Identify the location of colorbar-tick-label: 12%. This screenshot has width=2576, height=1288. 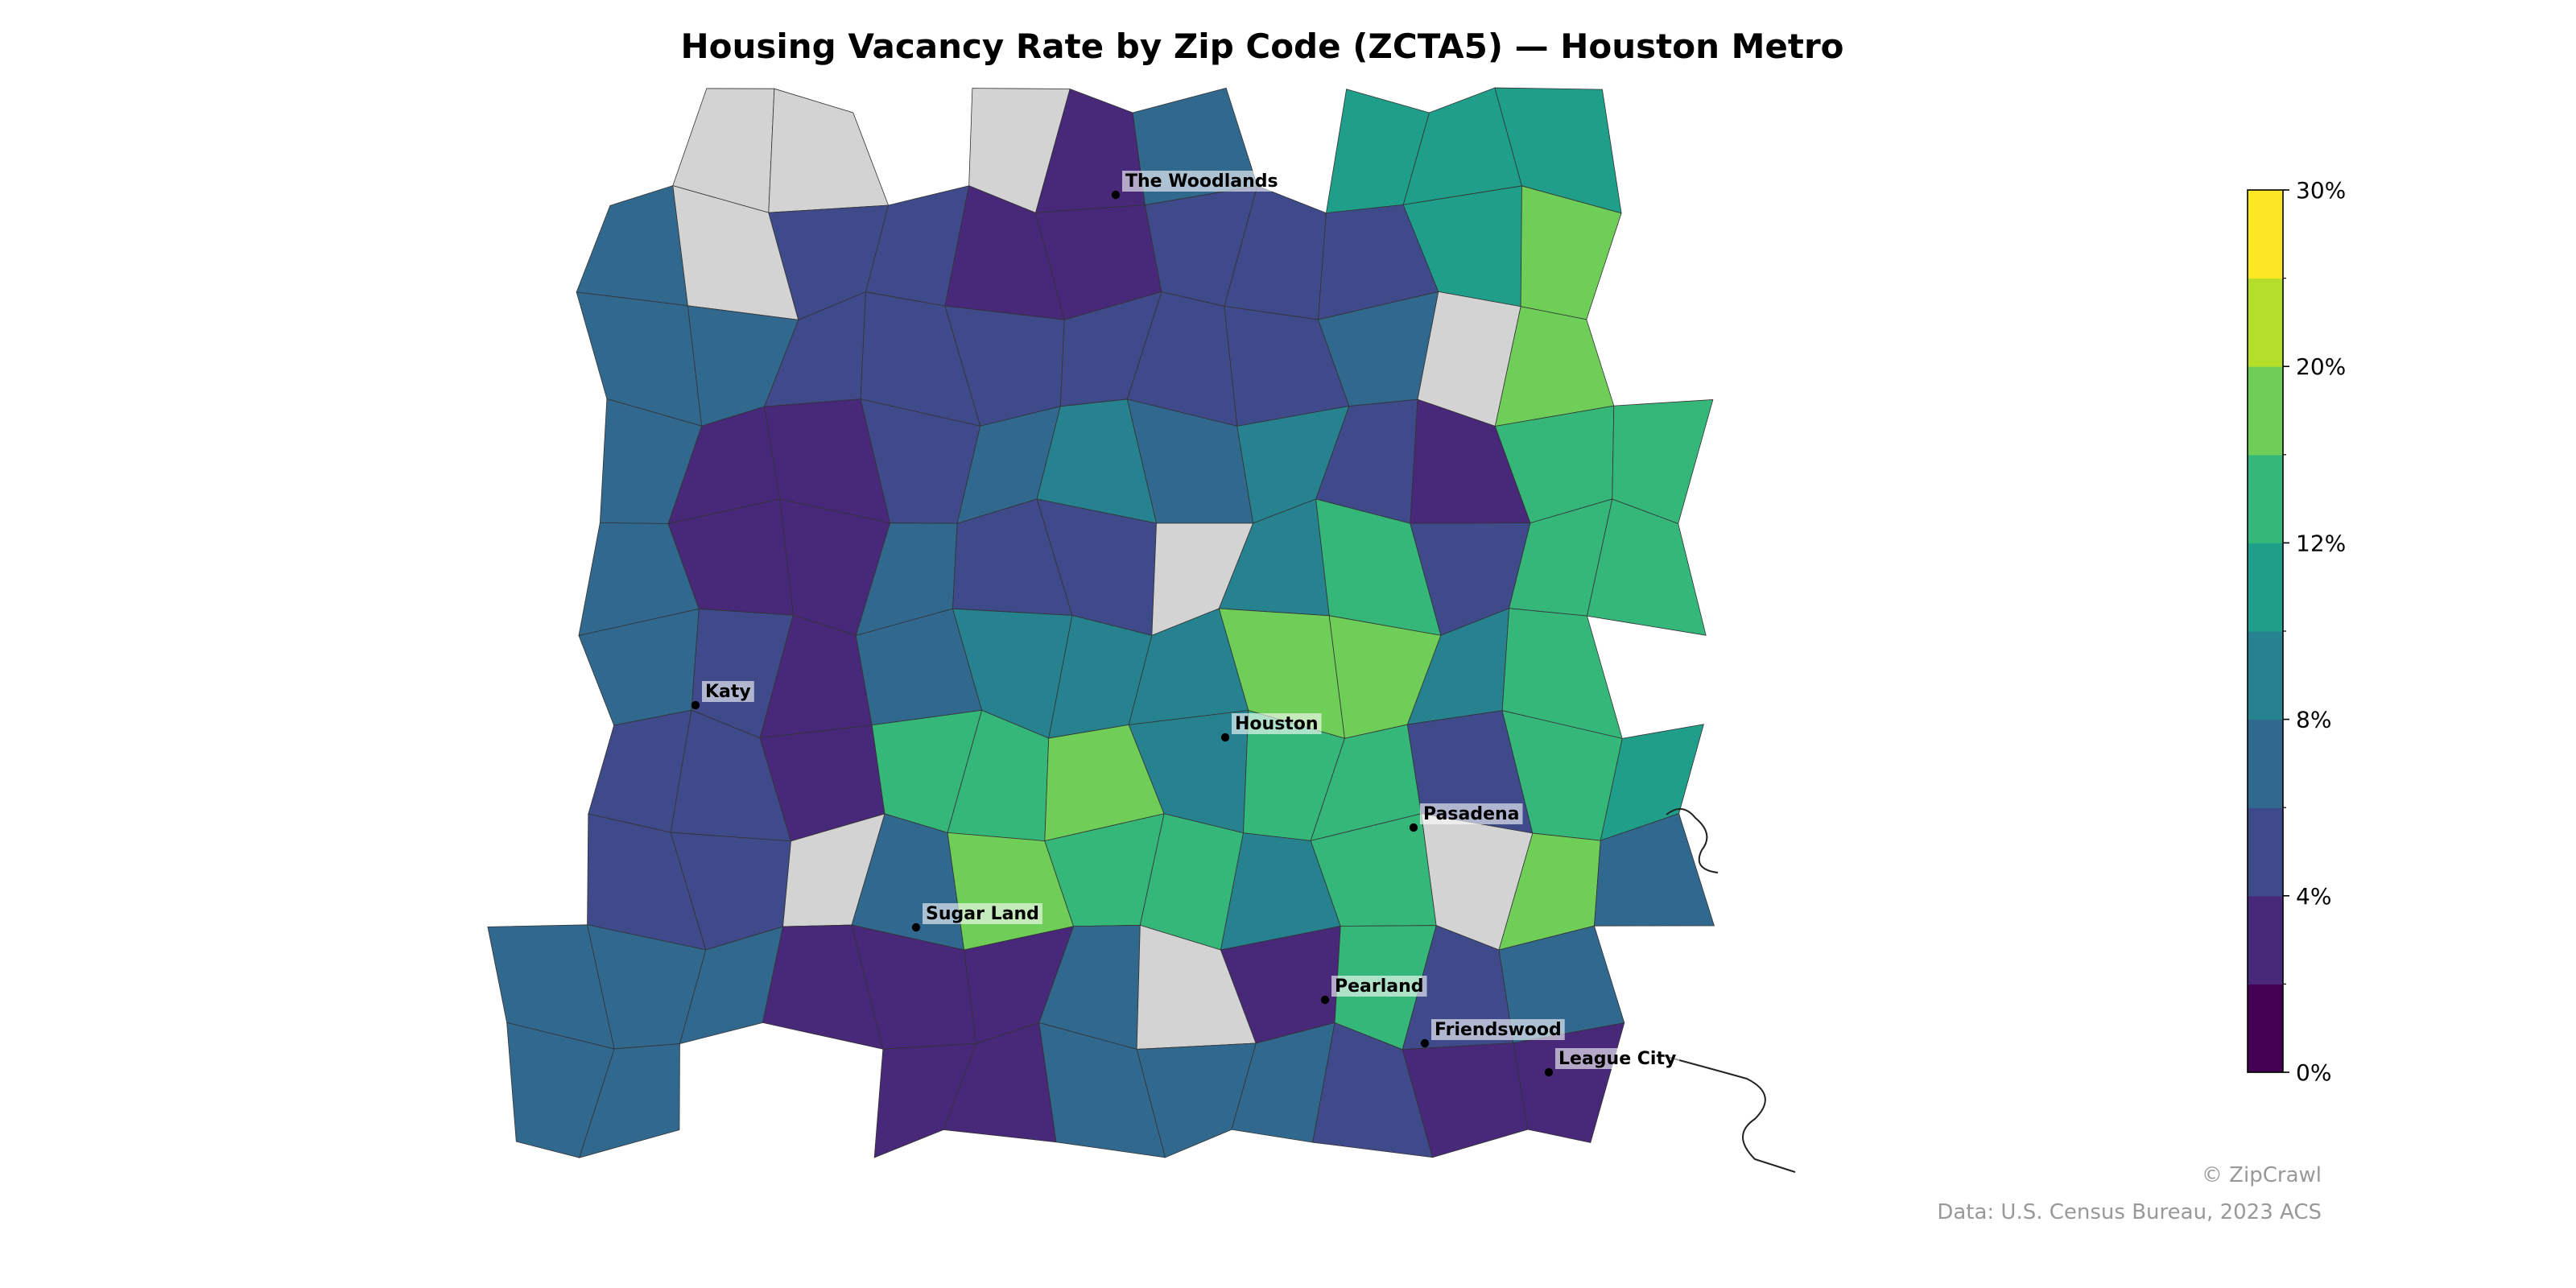
(2321, 543).